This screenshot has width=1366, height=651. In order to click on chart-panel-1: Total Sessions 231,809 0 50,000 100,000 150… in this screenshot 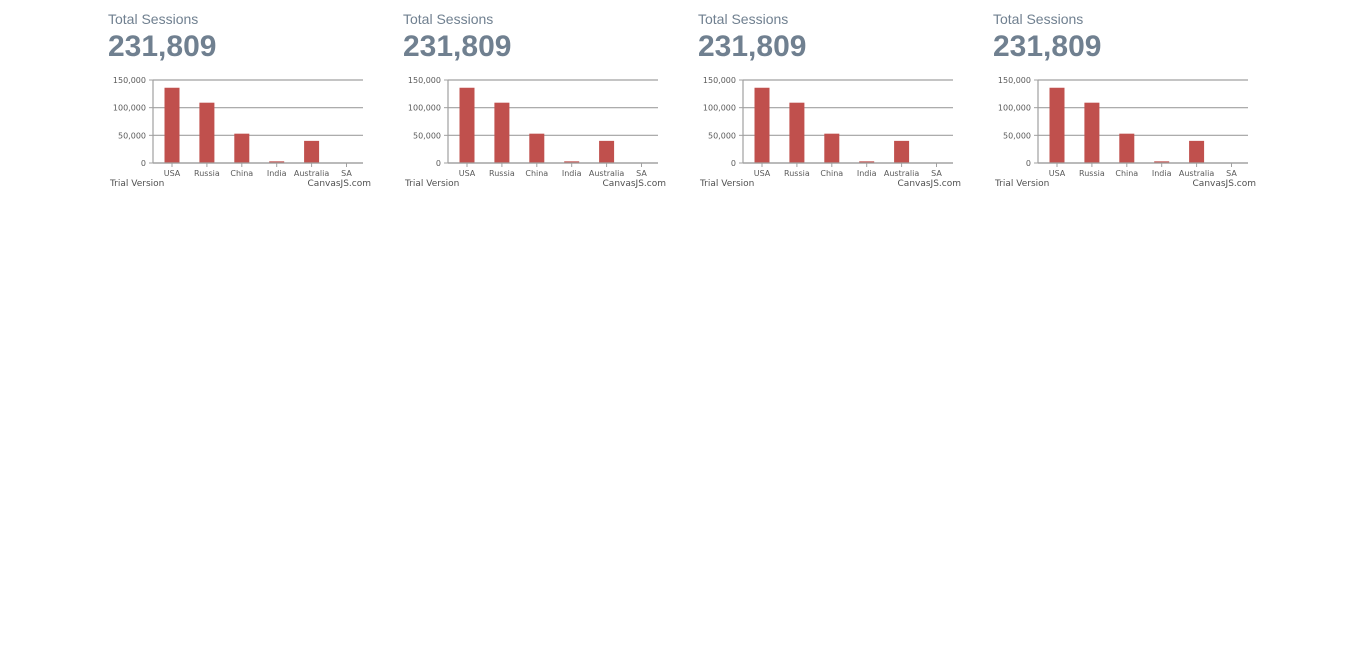, I will do `click(243, 100)`.